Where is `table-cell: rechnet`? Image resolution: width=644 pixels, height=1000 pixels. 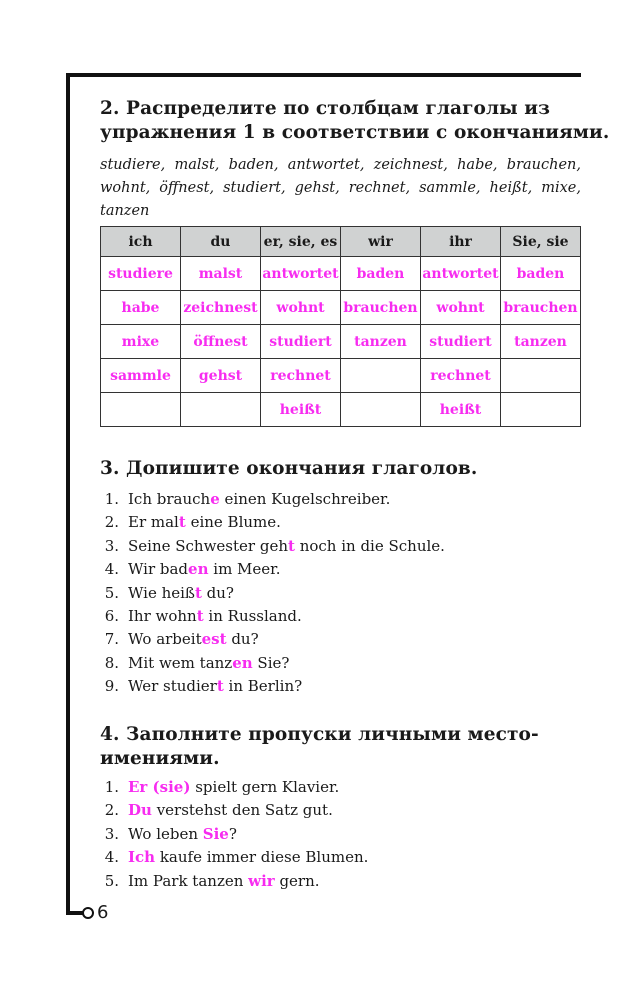
table-cell: rechnet is located at coordinates (460, 375).